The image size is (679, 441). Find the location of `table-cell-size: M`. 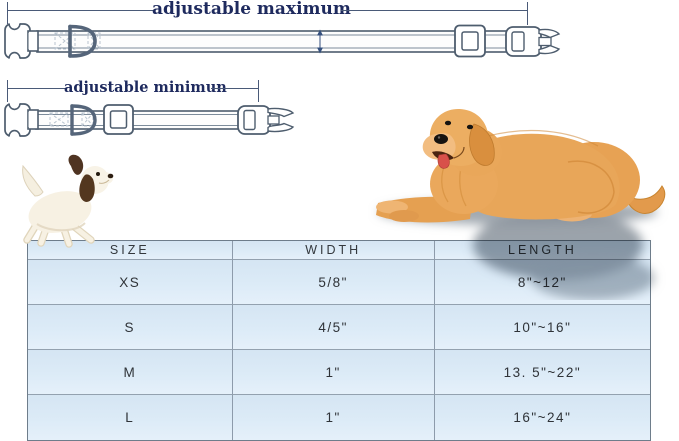

table-cell-size: M is located at coordinates (130, 372).